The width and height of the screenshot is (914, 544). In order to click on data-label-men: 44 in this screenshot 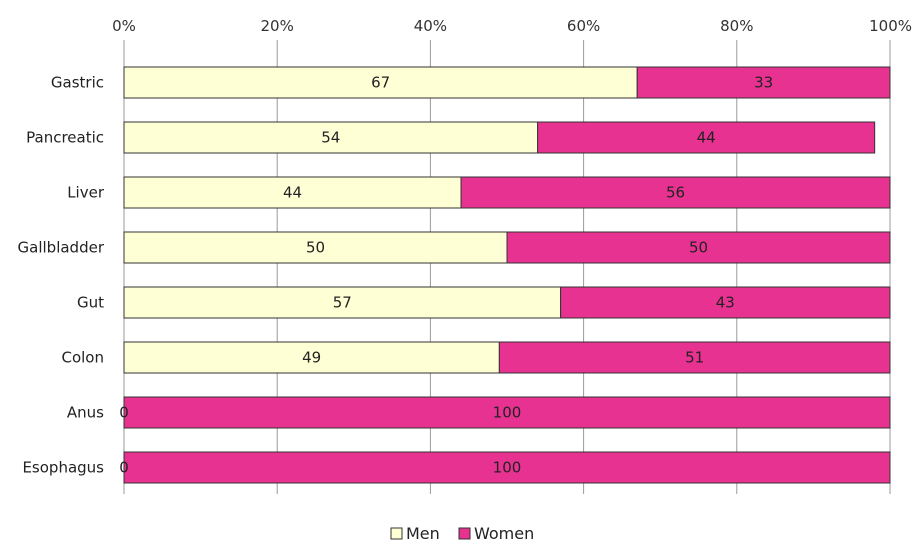, I will do `click(292, 193)`.